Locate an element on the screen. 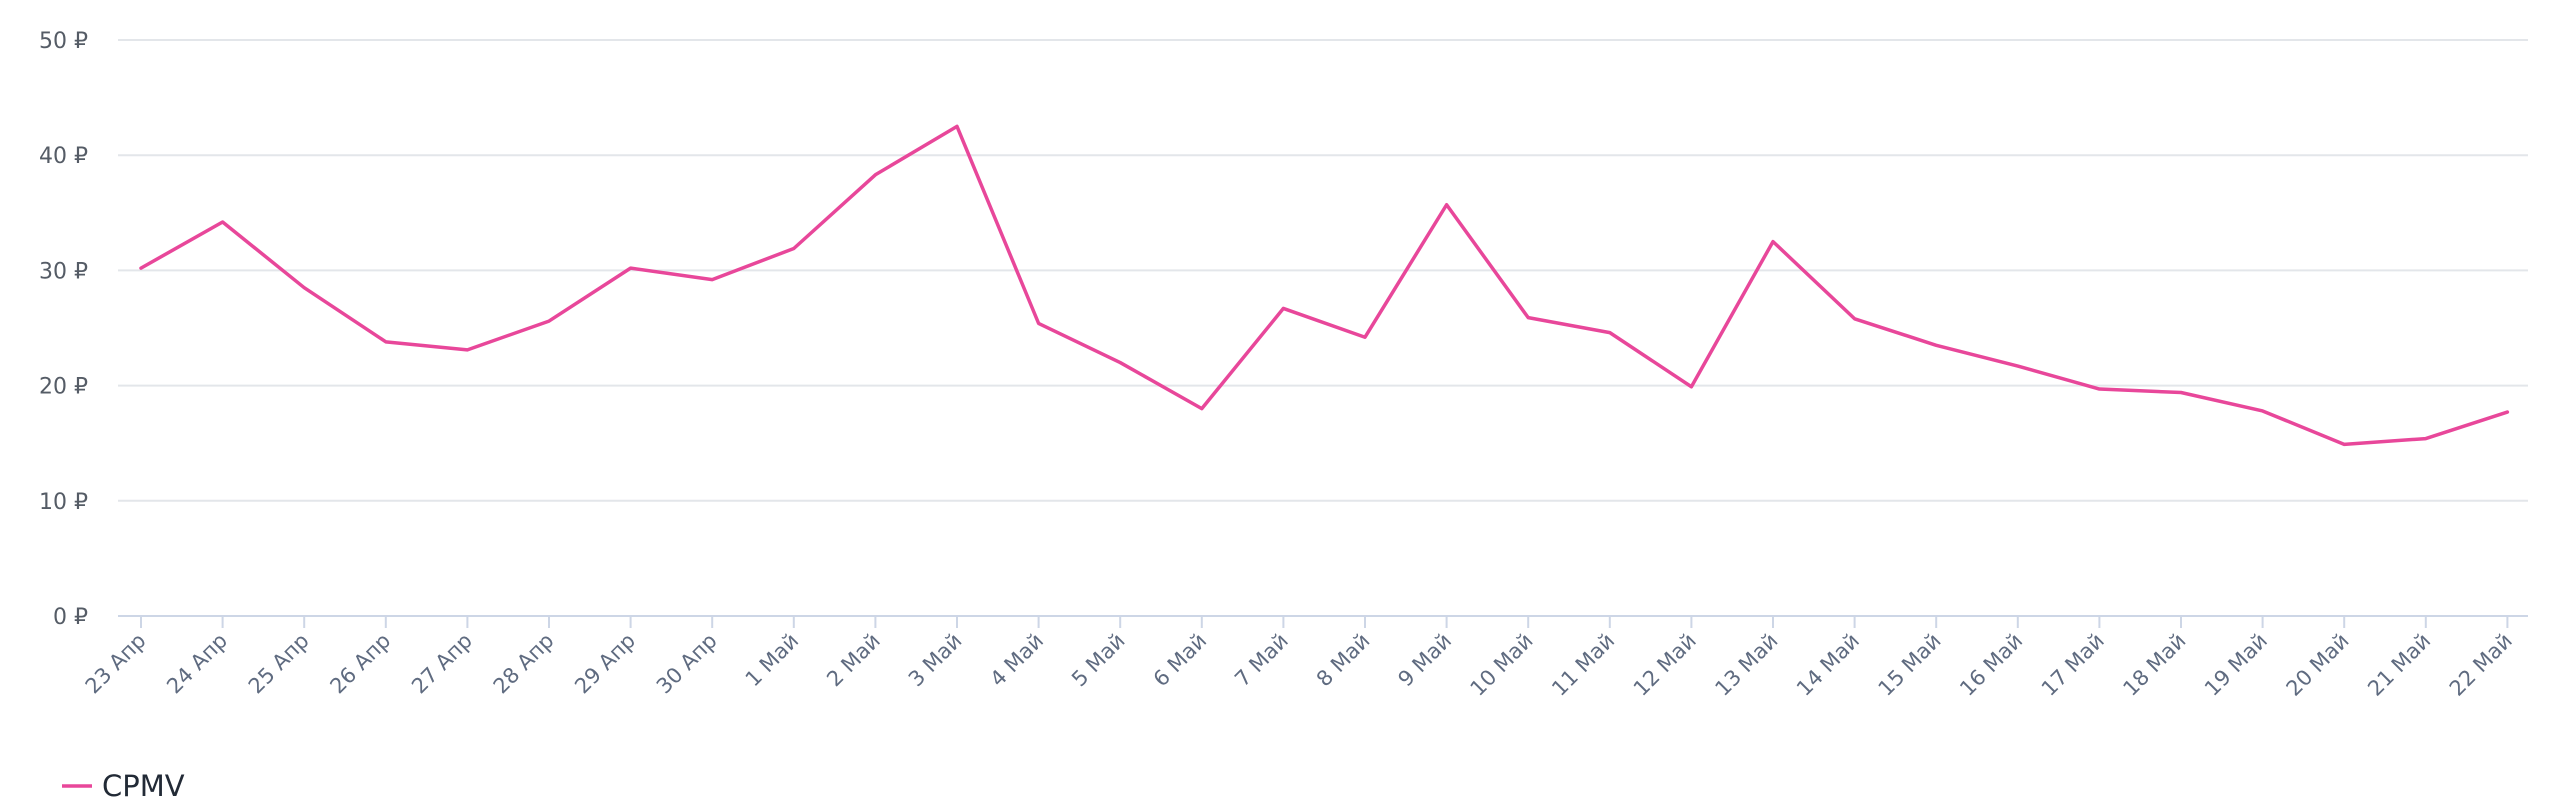 This screenshot has height=812, width=2564. x-tick-label: 12 Май is located at coordinates (1665, 665).